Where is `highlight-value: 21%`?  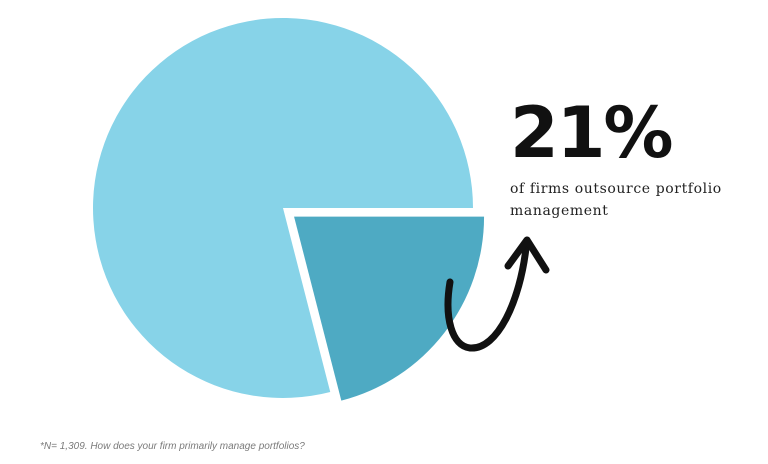
highlight-value: 21% is located at coordinates (592, 133).